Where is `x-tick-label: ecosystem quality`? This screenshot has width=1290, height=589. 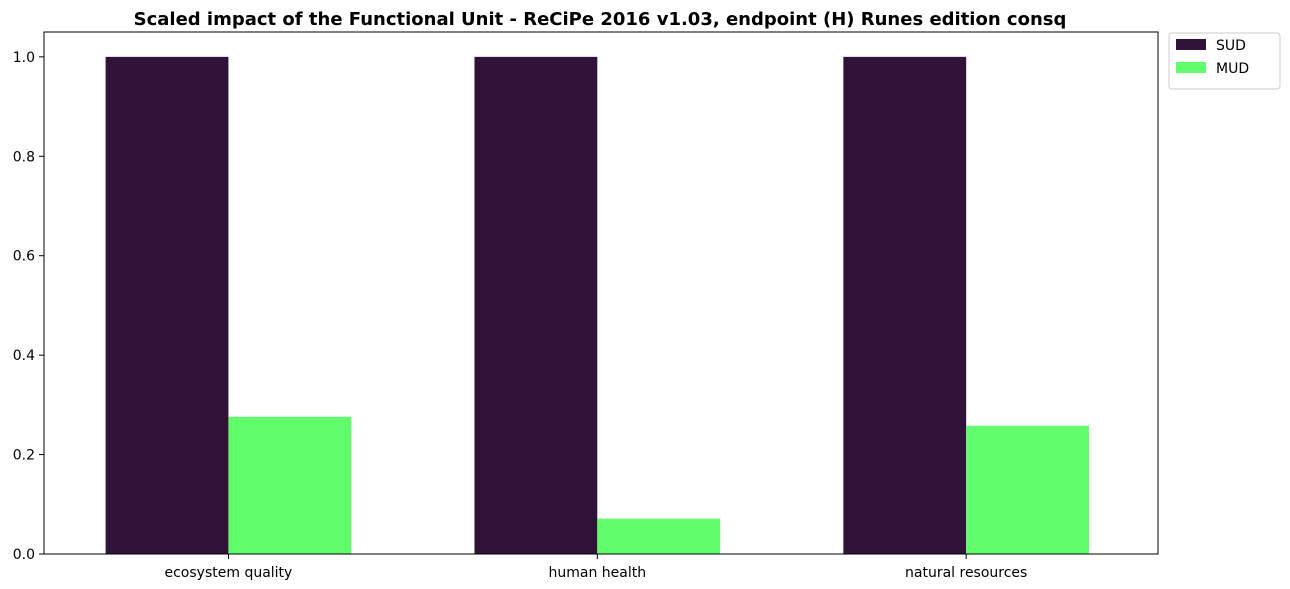 x-tick-label: ecosystem quality is located at coordinates (229, 573).